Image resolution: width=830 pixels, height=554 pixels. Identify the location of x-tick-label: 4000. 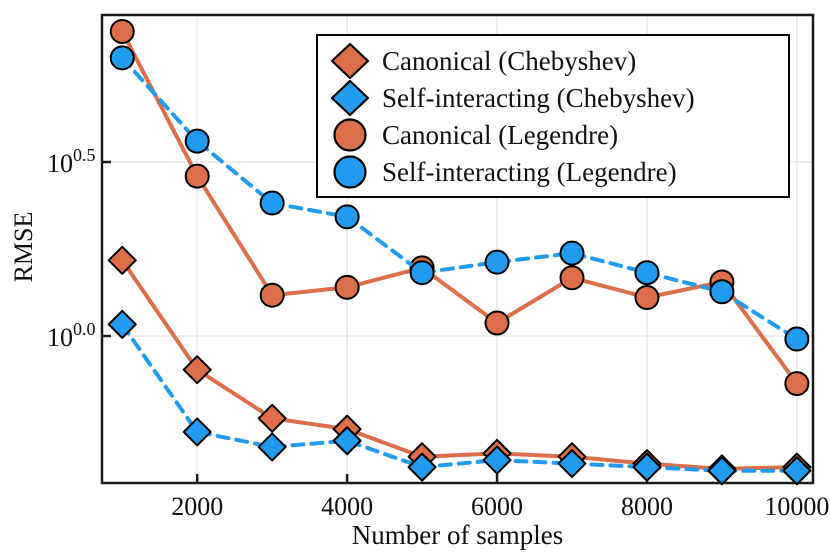
(347, 506).